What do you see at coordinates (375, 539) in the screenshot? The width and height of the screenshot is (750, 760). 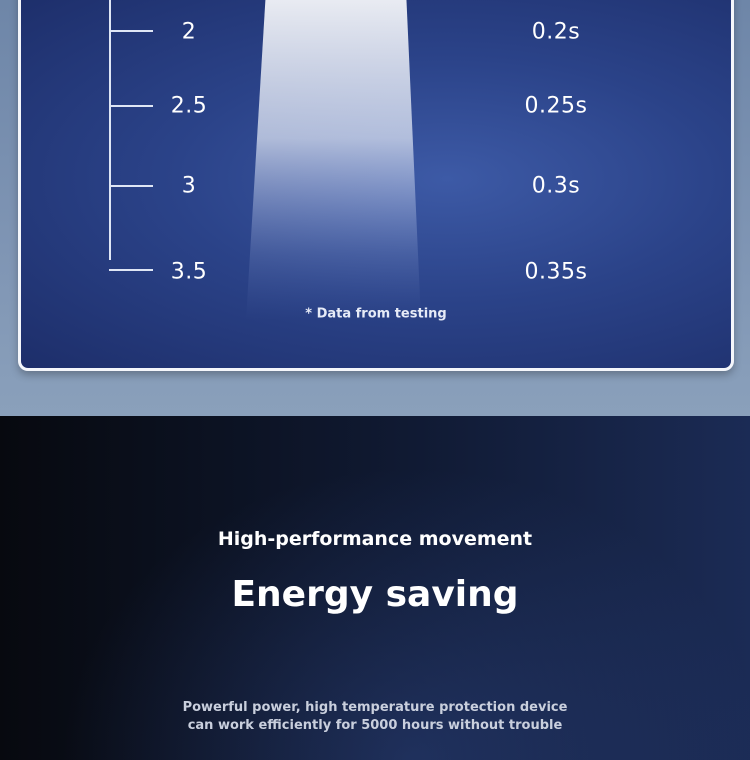 I see `feature-subtitle: High-performance movement` at bounding box center [375, 539].